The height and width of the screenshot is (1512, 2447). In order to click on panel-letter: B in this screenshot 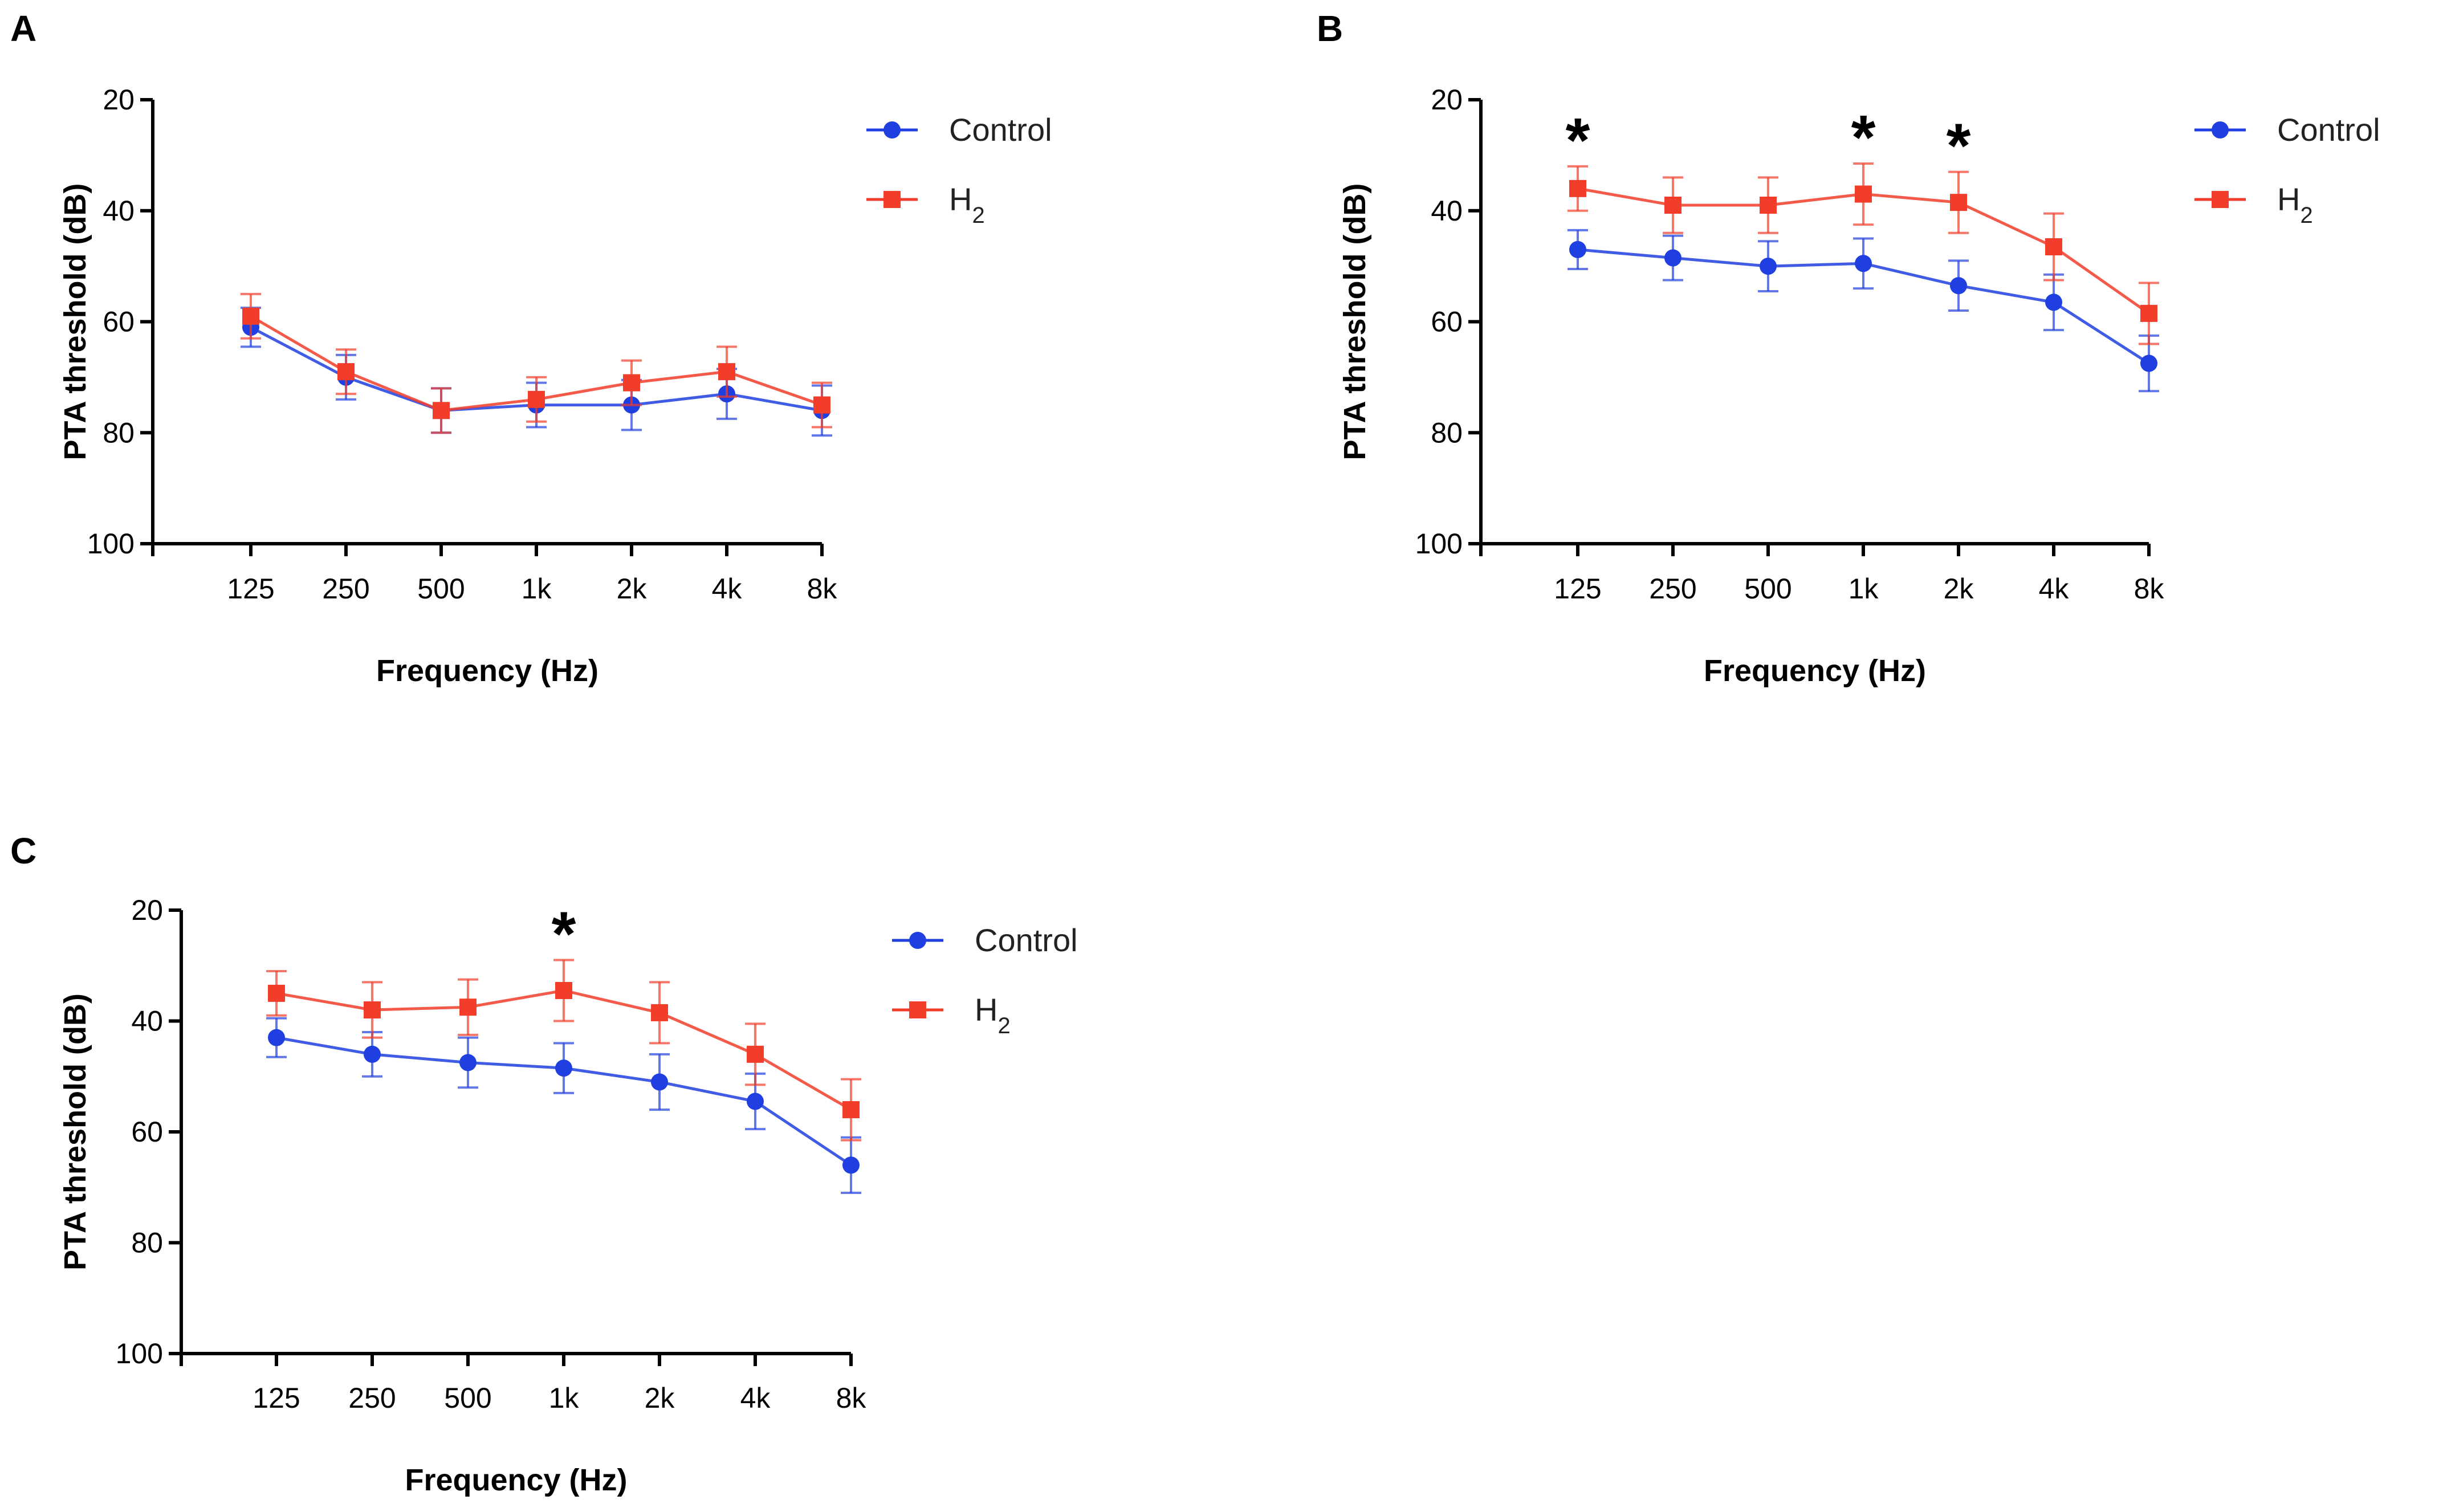, I will do `click(1330, 28)`.